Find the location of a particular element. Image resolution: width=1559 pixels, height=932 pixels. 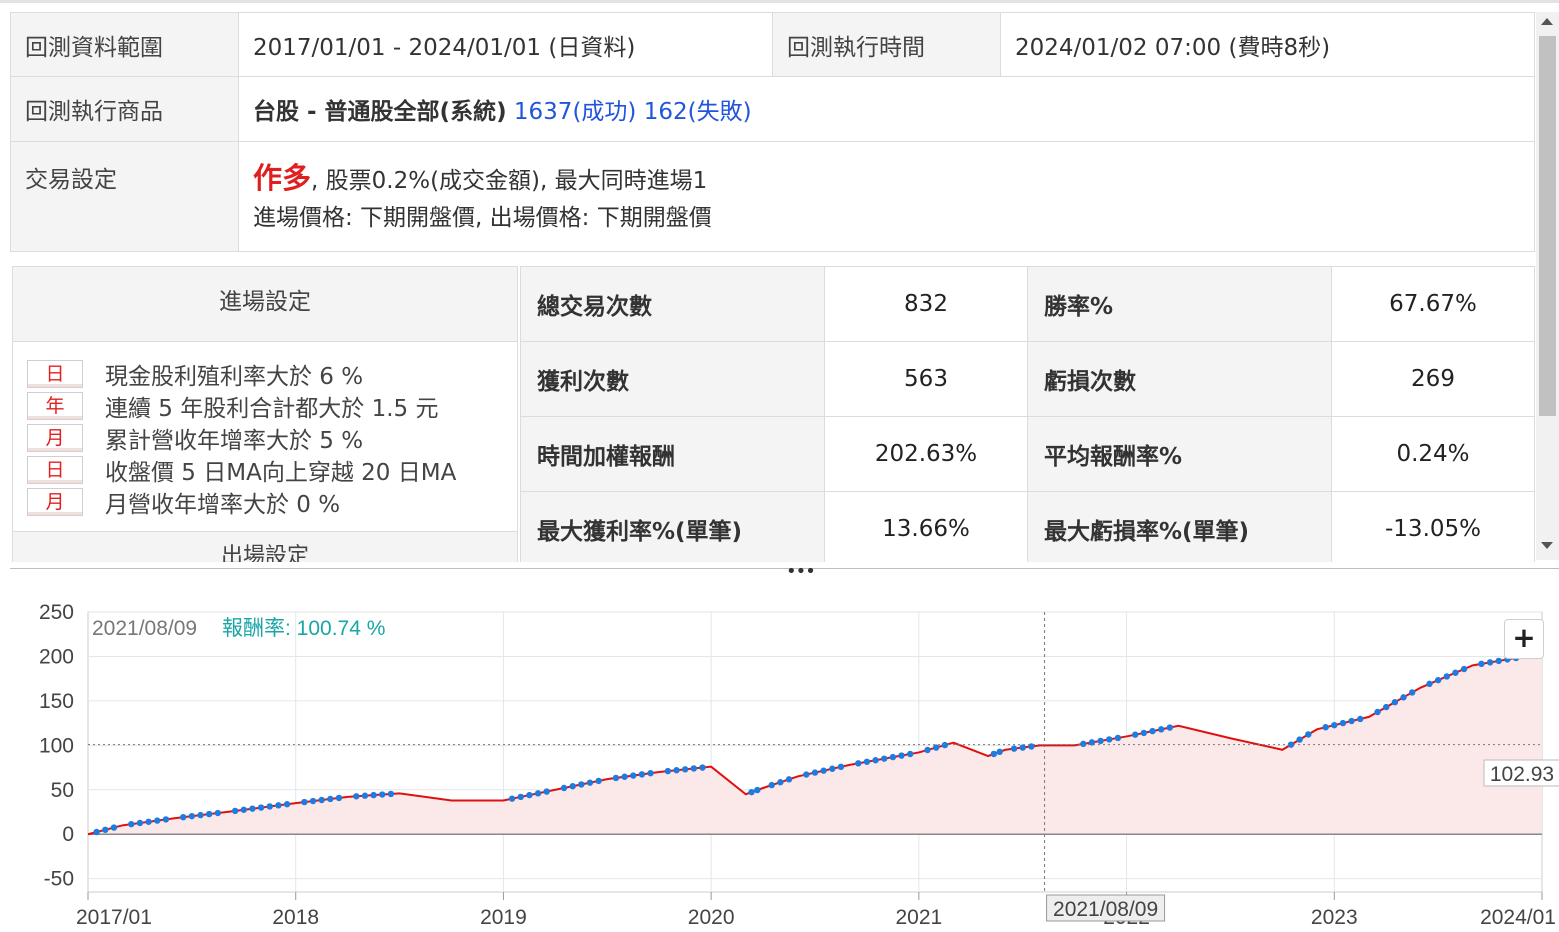

top-border is located at coordinates (779, 1).